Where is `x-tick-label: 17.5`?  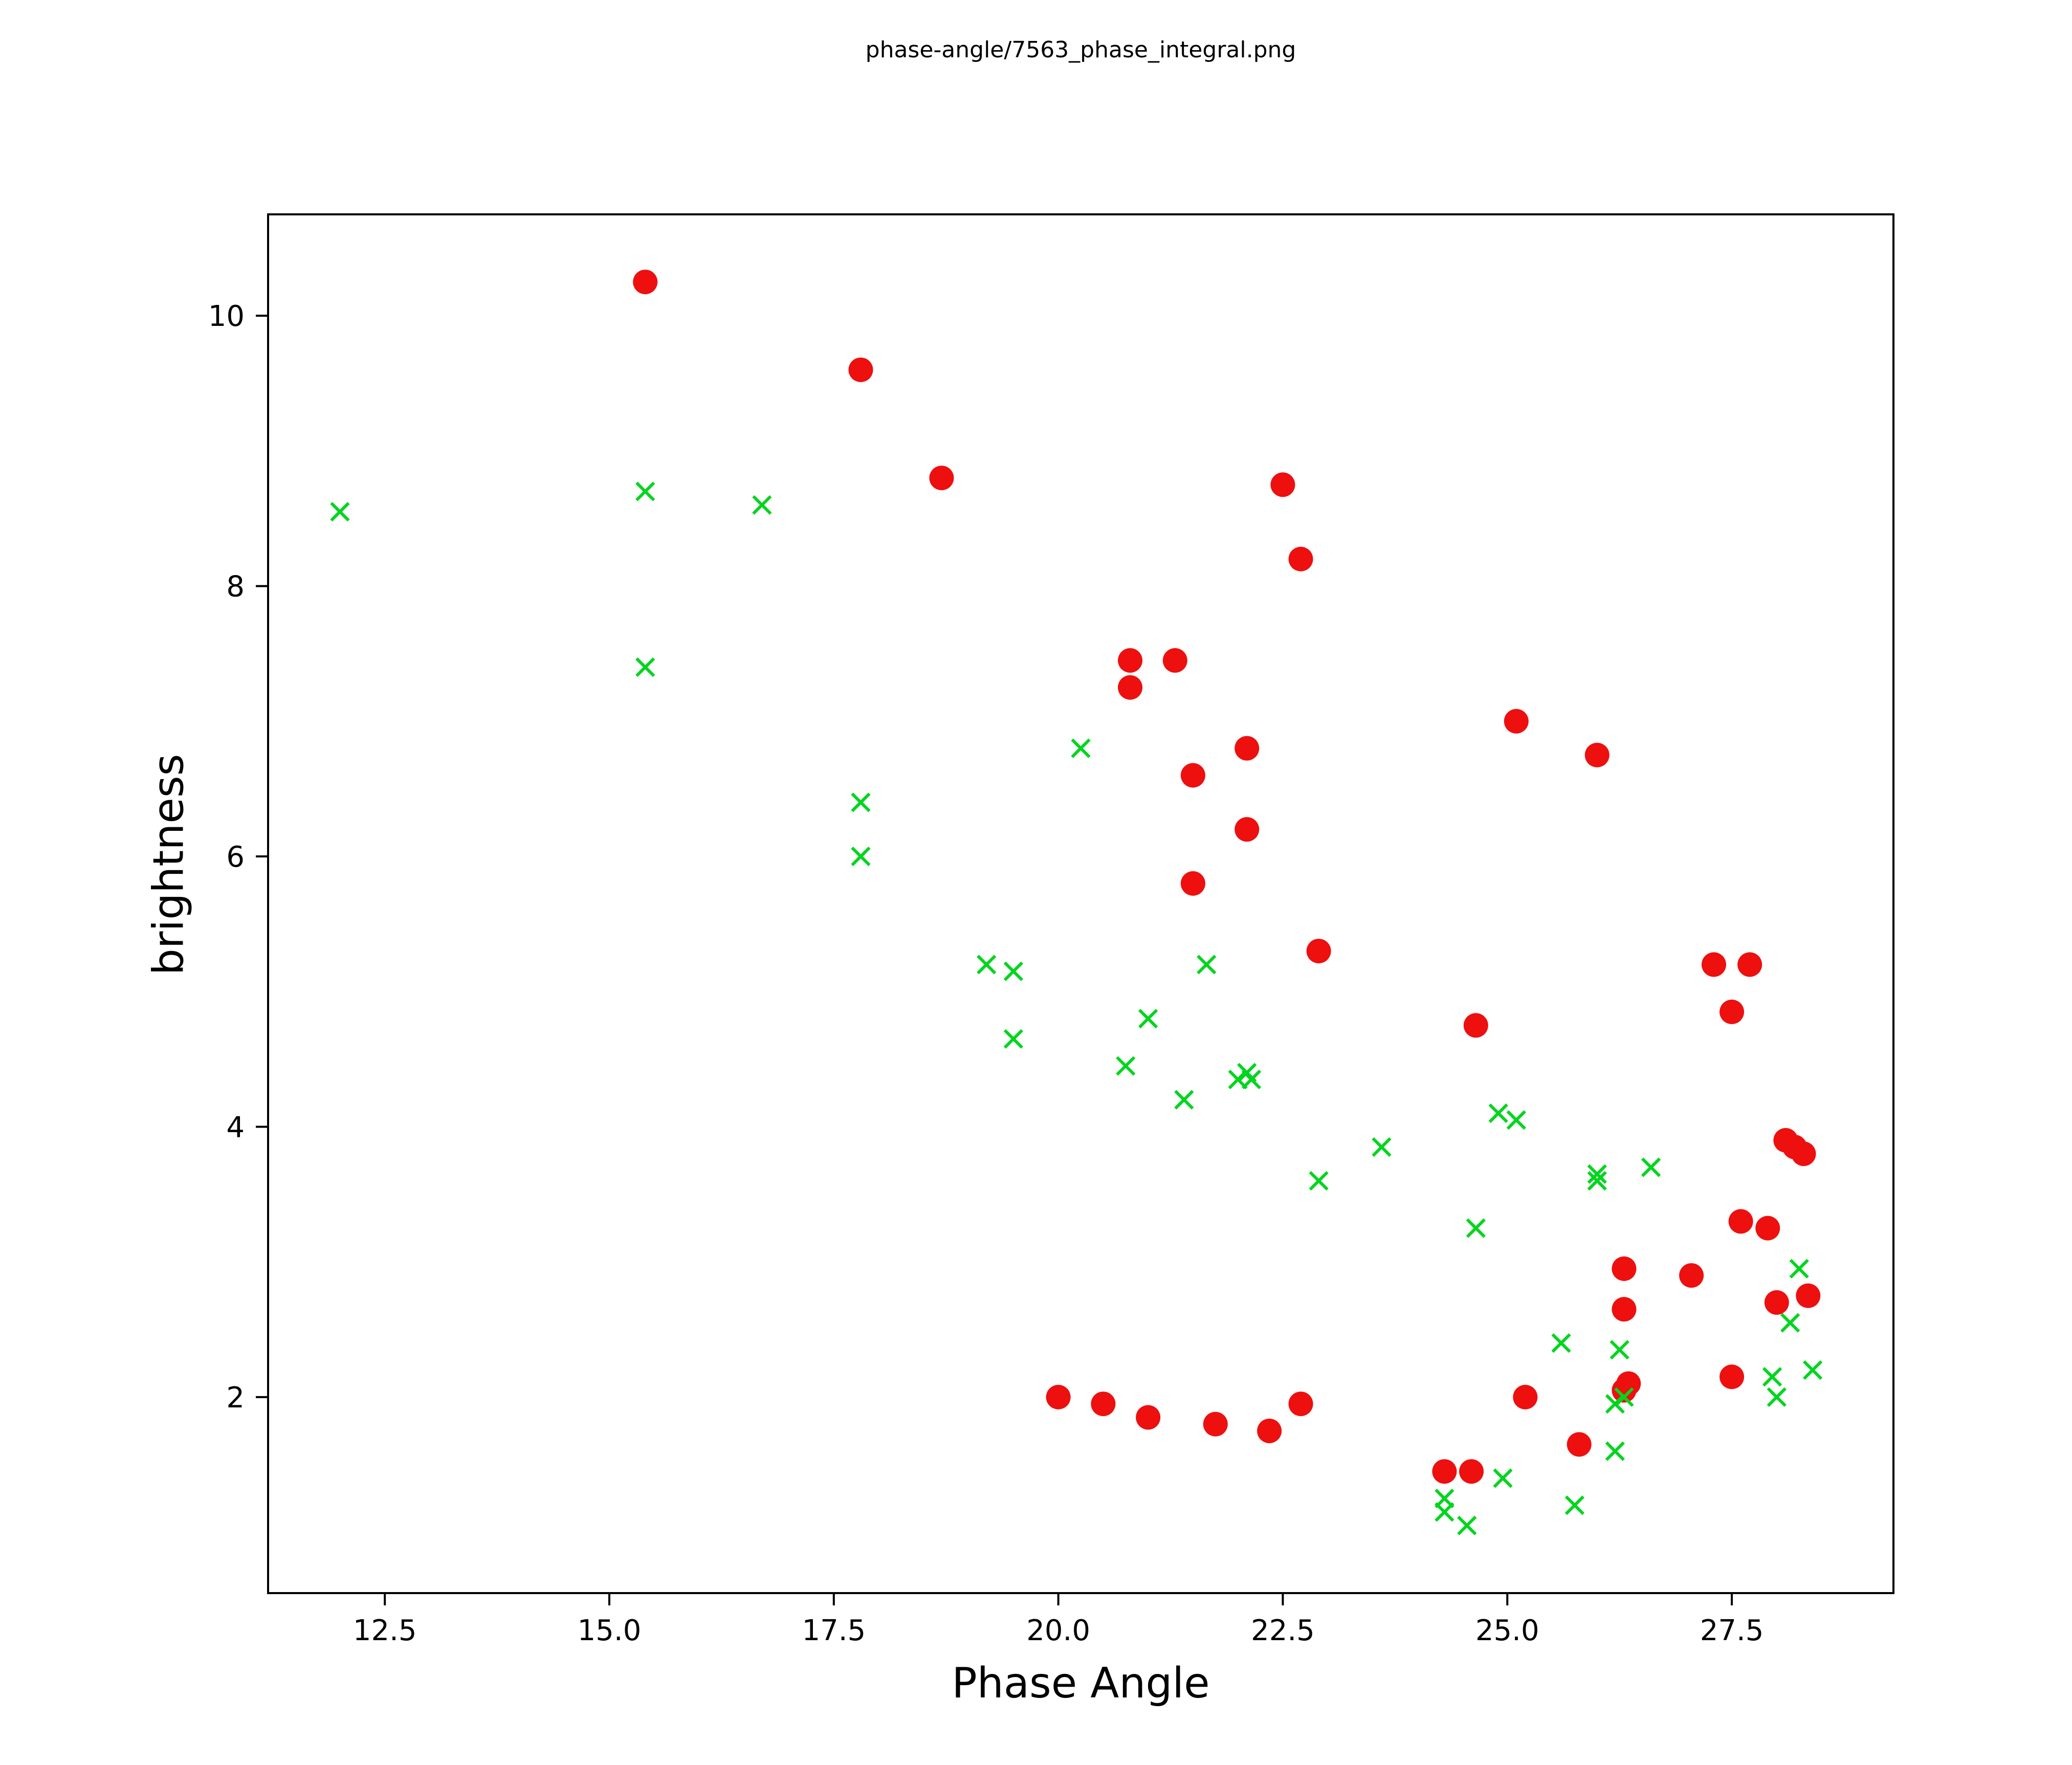 x-tick-label: 17.5 is located at coordinates (834, 1631).